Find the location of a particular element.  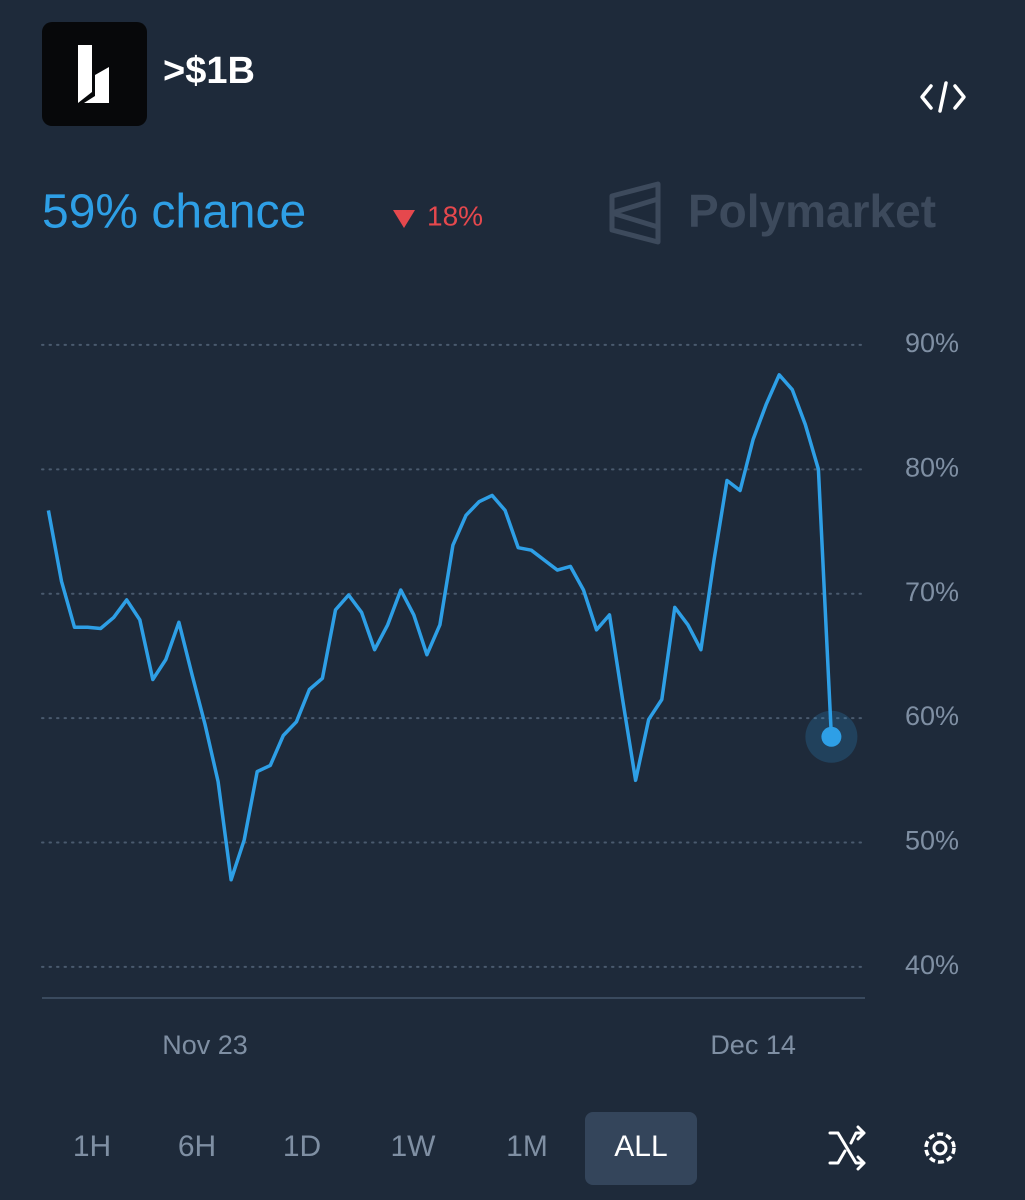

change-label: 18% is located at coordinates (455, 215).